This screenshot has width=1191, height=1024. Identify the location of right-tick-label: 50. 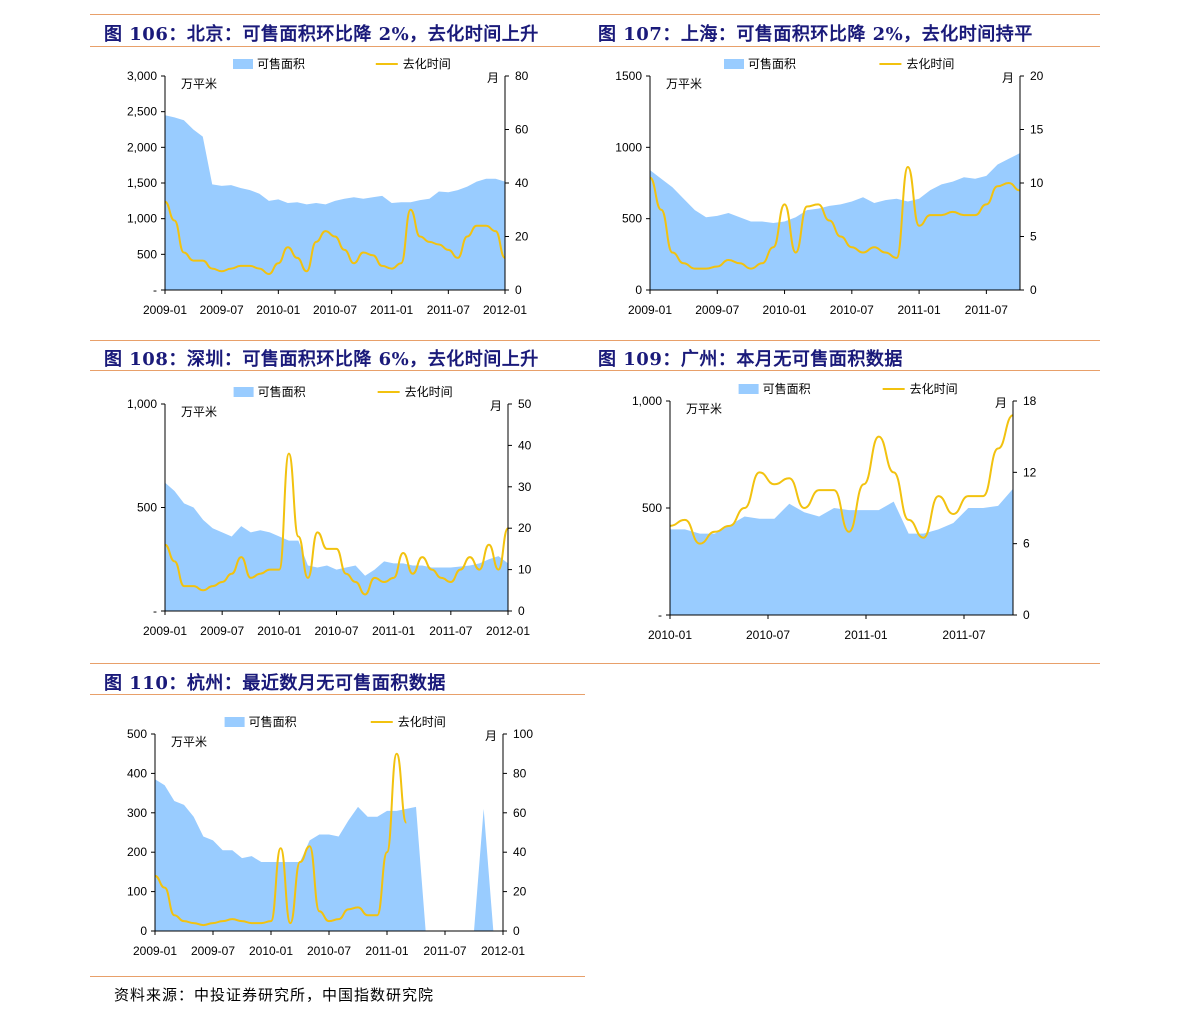
(525, 404).